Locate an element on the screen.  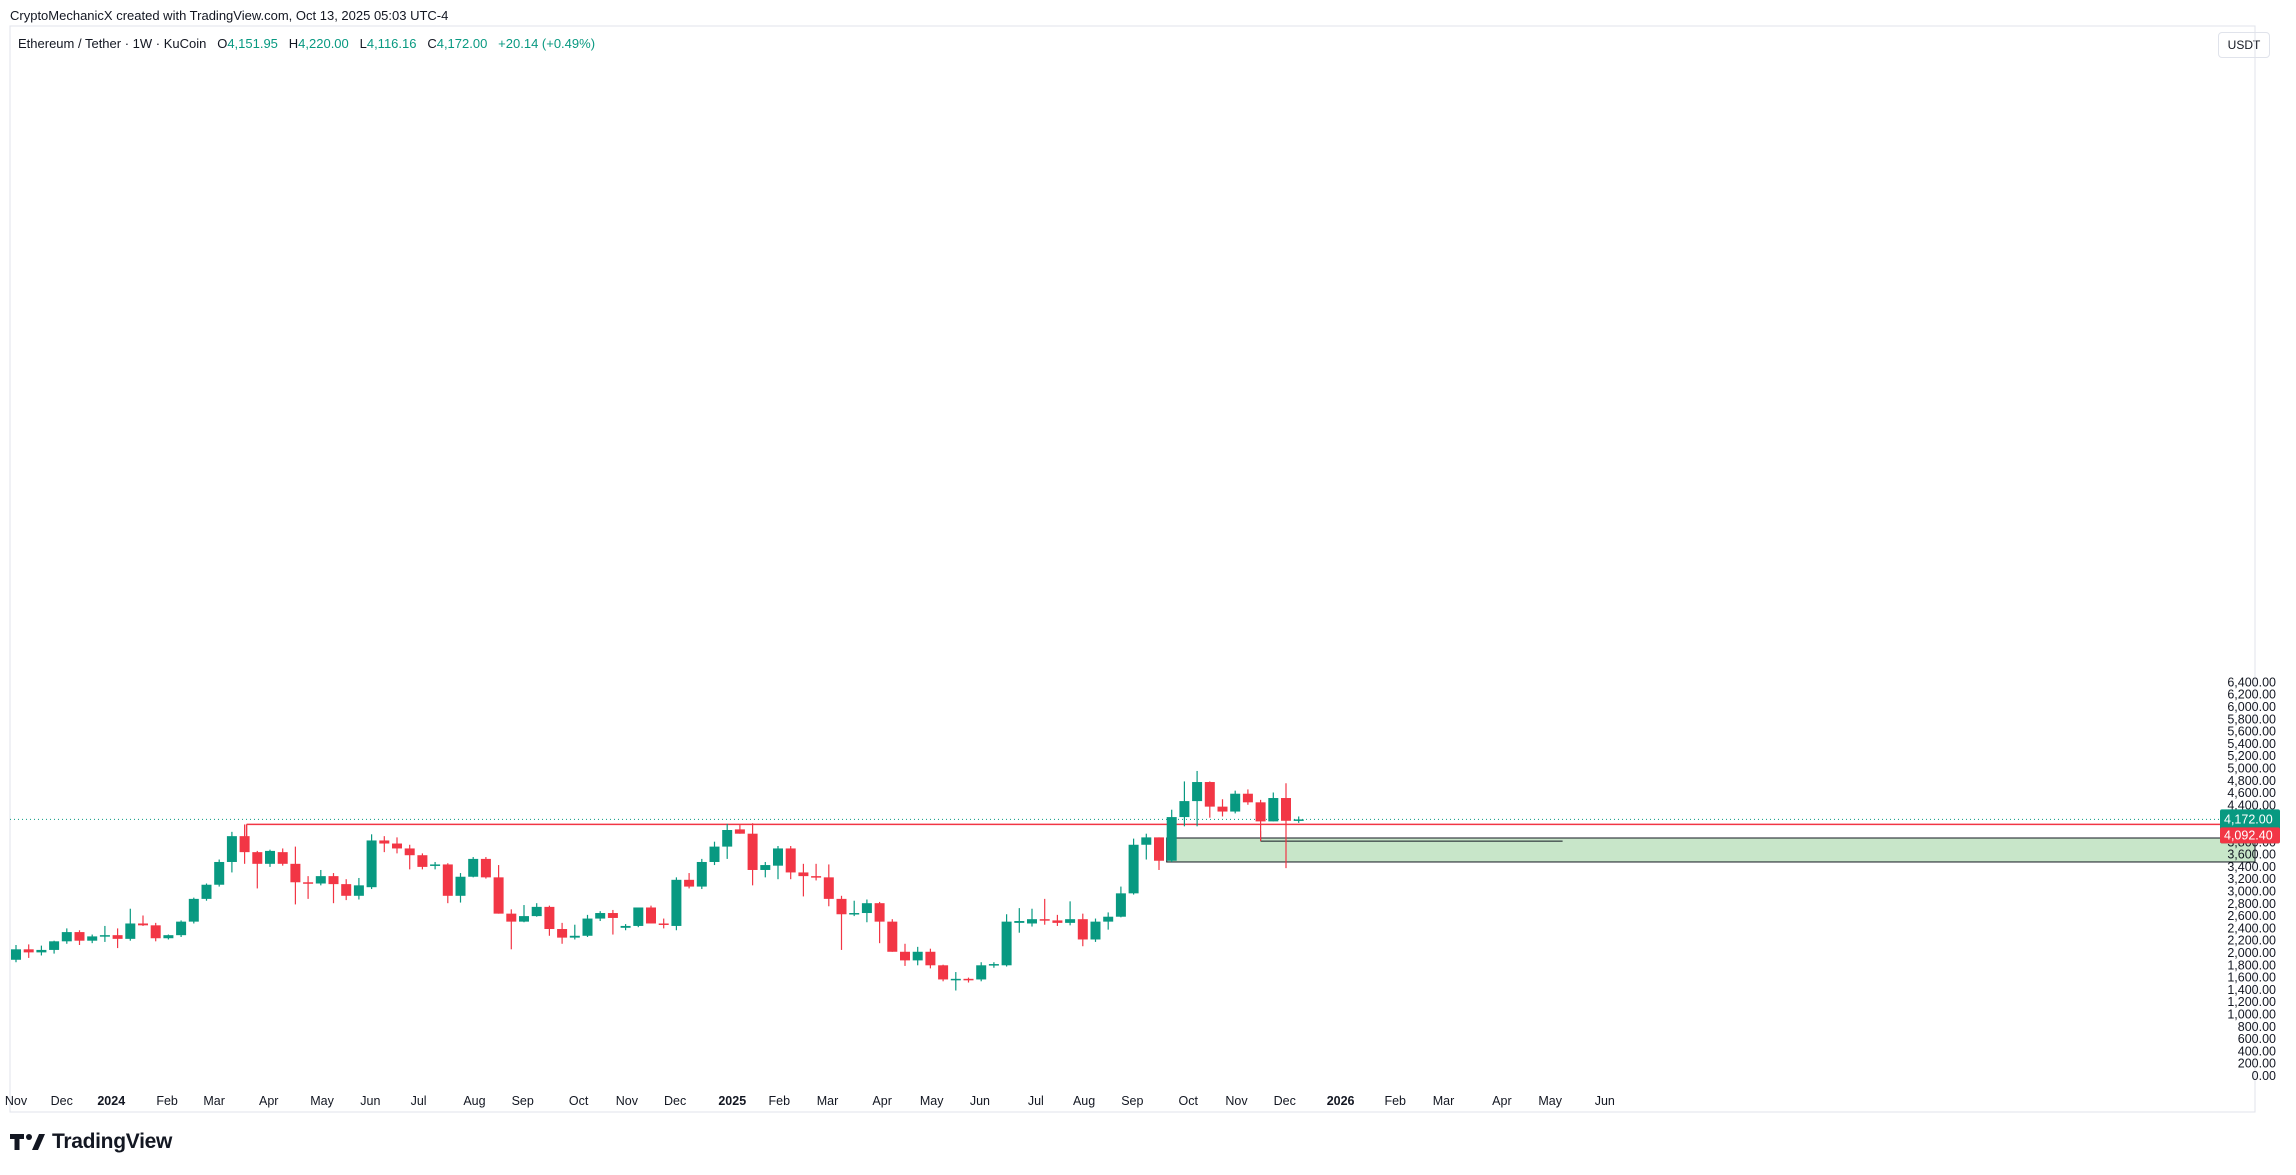
tradingview-logo-text: TradingView is located at coordinates (112, 1141).